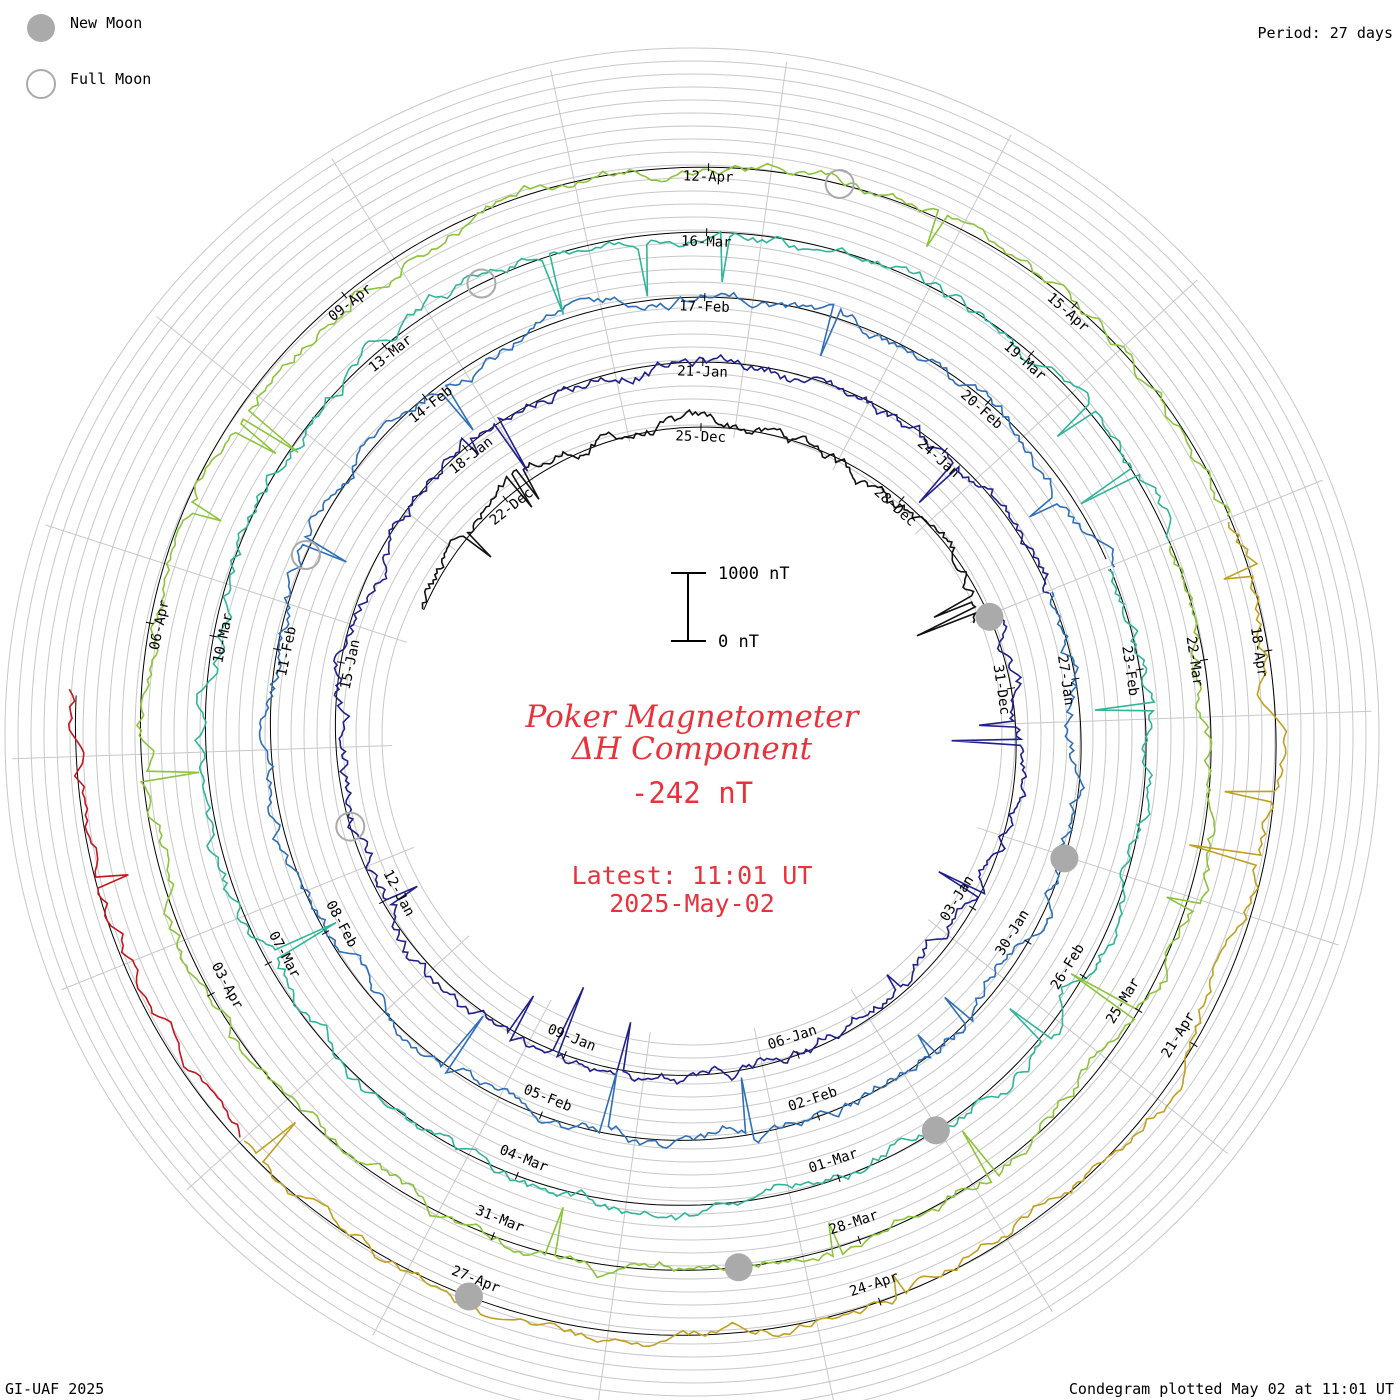 The width and height of the screenshot is (1400, 1400). What do you see at coordinates (154, 913) in the screenshot?
I see `series-trace` at bounding box center [154, 913].